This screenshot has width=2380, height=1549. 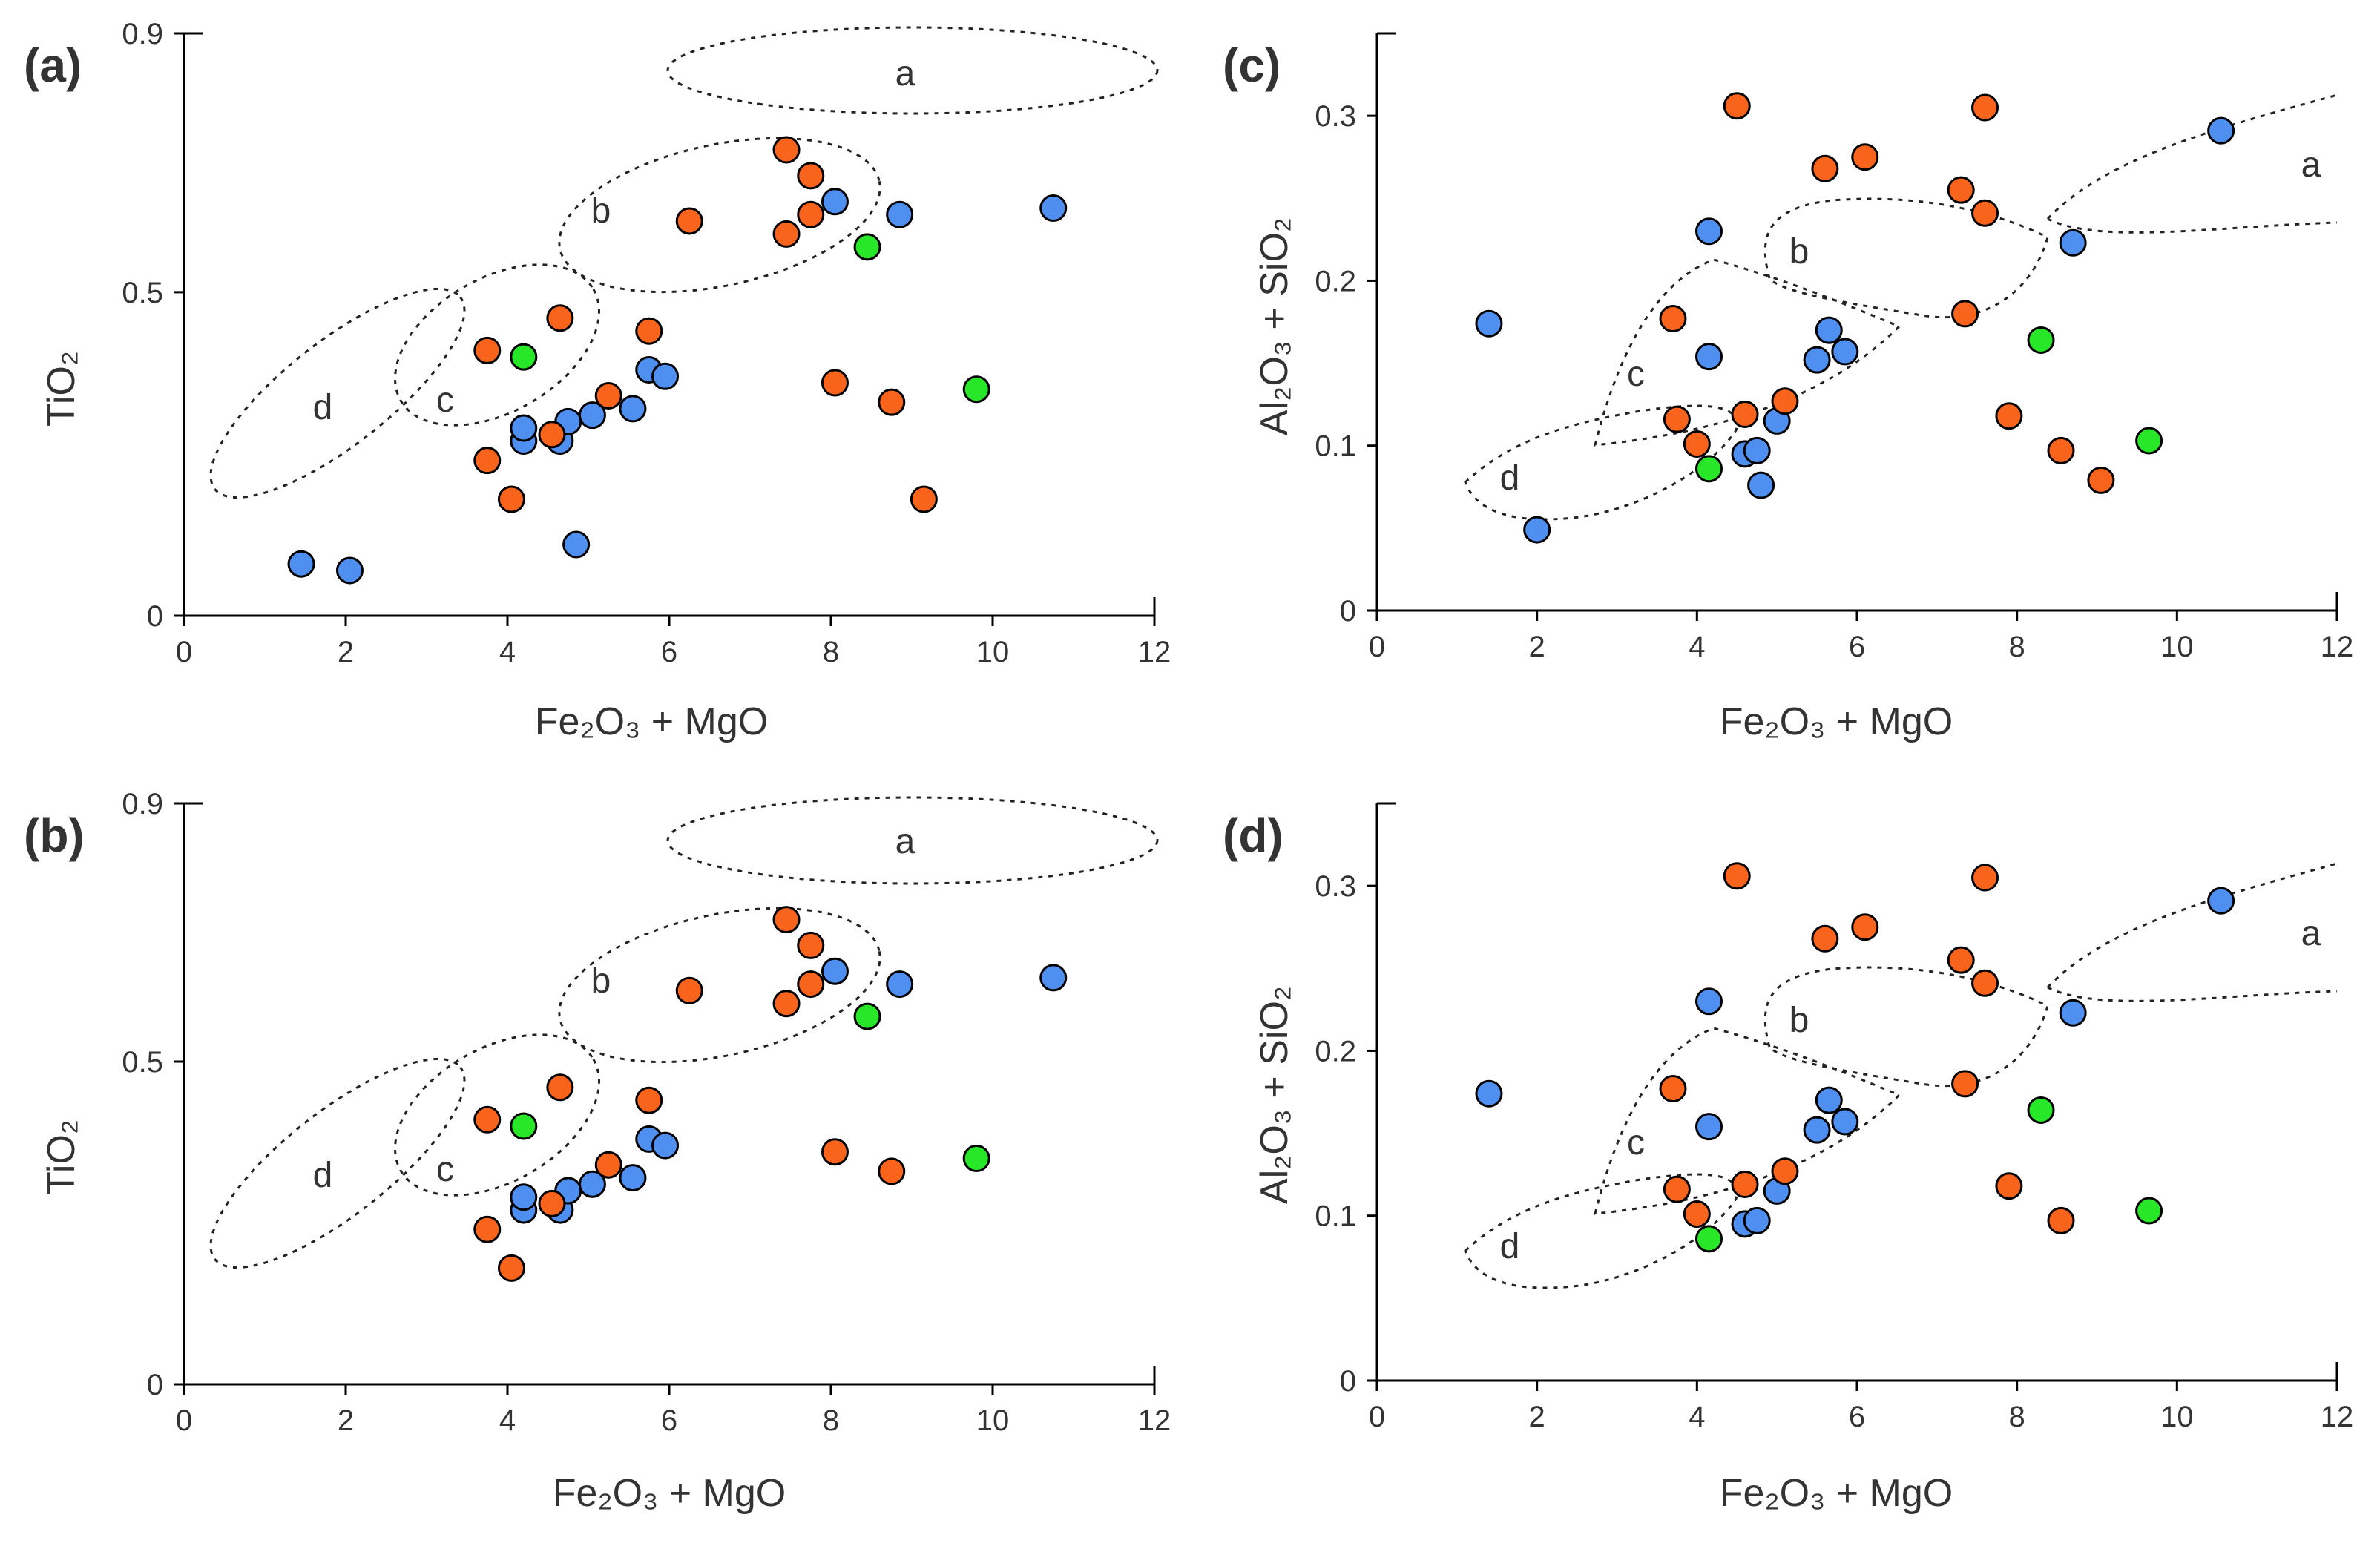 I want to click on y-tick-label: 0.2, so click(x=1336, y=281).